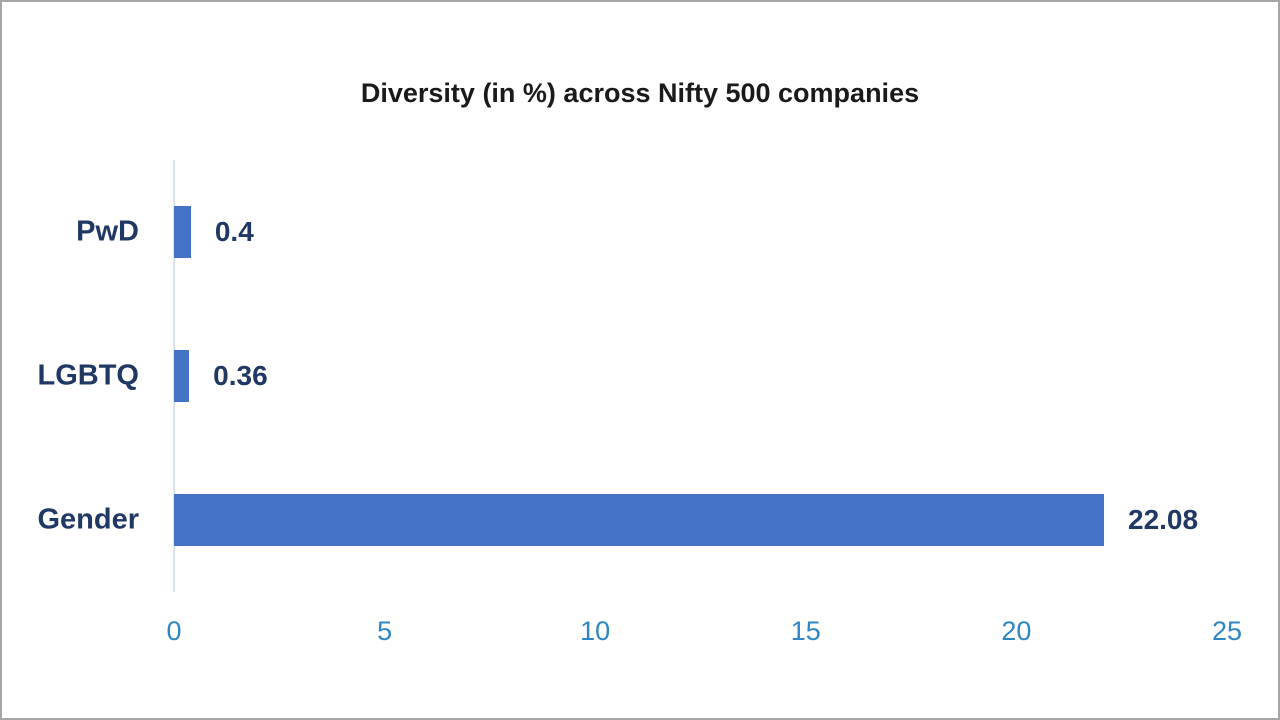 This screenshot has width=1280, height=720. What do you see at coordinates (174, 631) in the screenshot?
I see `x-tick-label: 0` at bounding box center [174, 631].